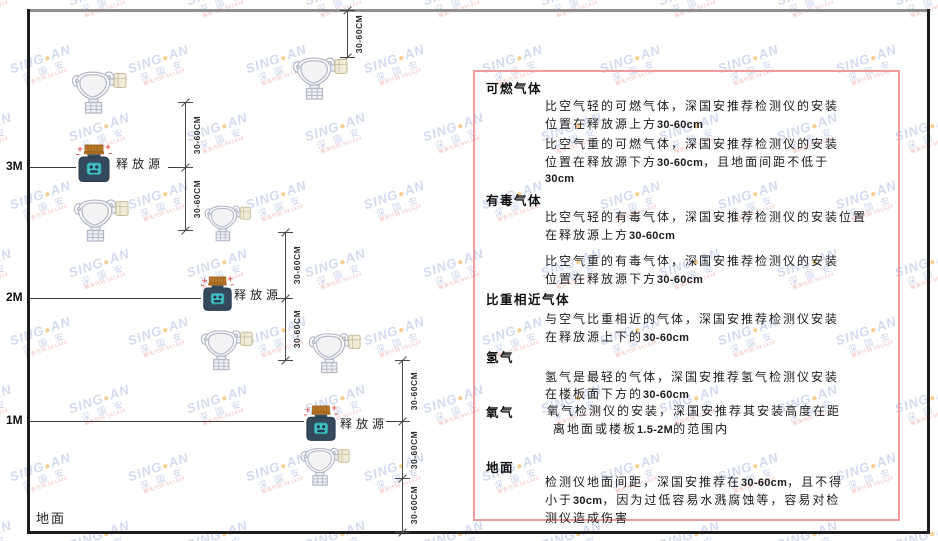 The image size is (938, 541). What do you see at coordinates (217, 294) in the screenshot?
I see `release-source-icon` at bounding box center [217, 294].